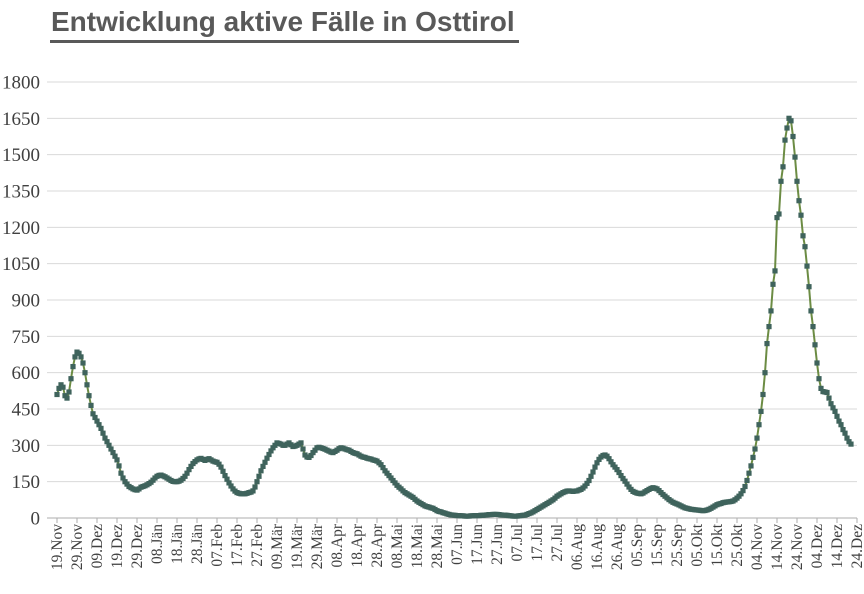  Describe the element at coordinates (337, 545) in the screenshot. I see `x-tick-label: 08.Apr` at that location.